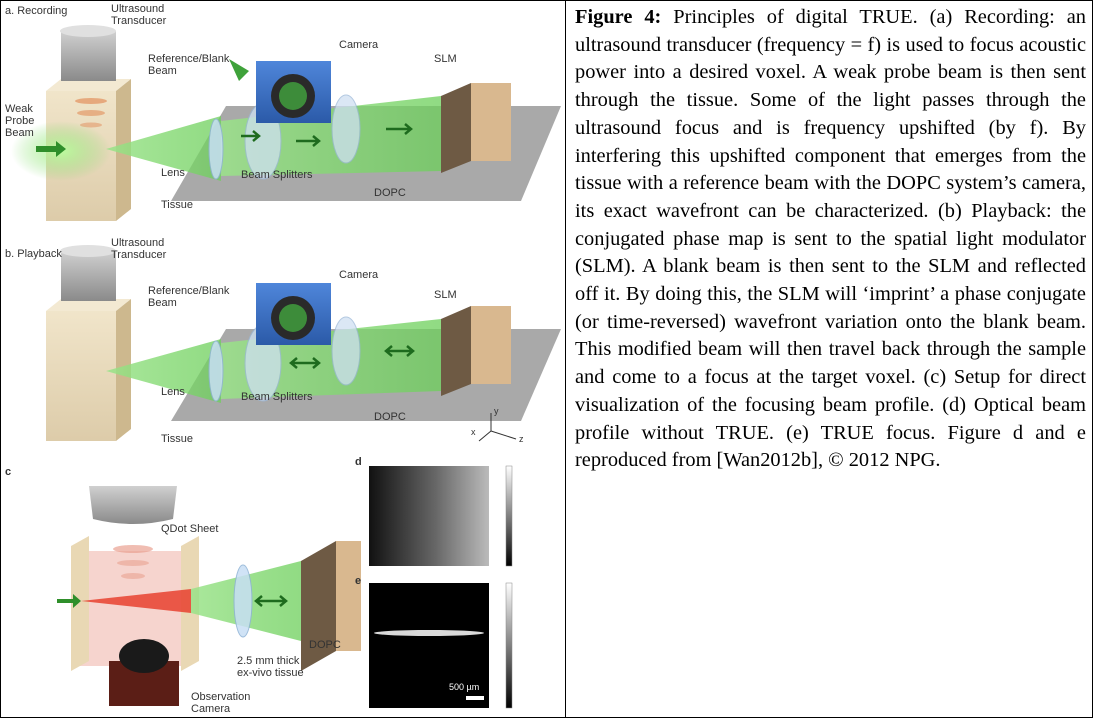 The width and height of the screenshot is (1094, 719). Describe the element at coordinates (286, 123) in the screenshot. I see `panel-a` at that location.